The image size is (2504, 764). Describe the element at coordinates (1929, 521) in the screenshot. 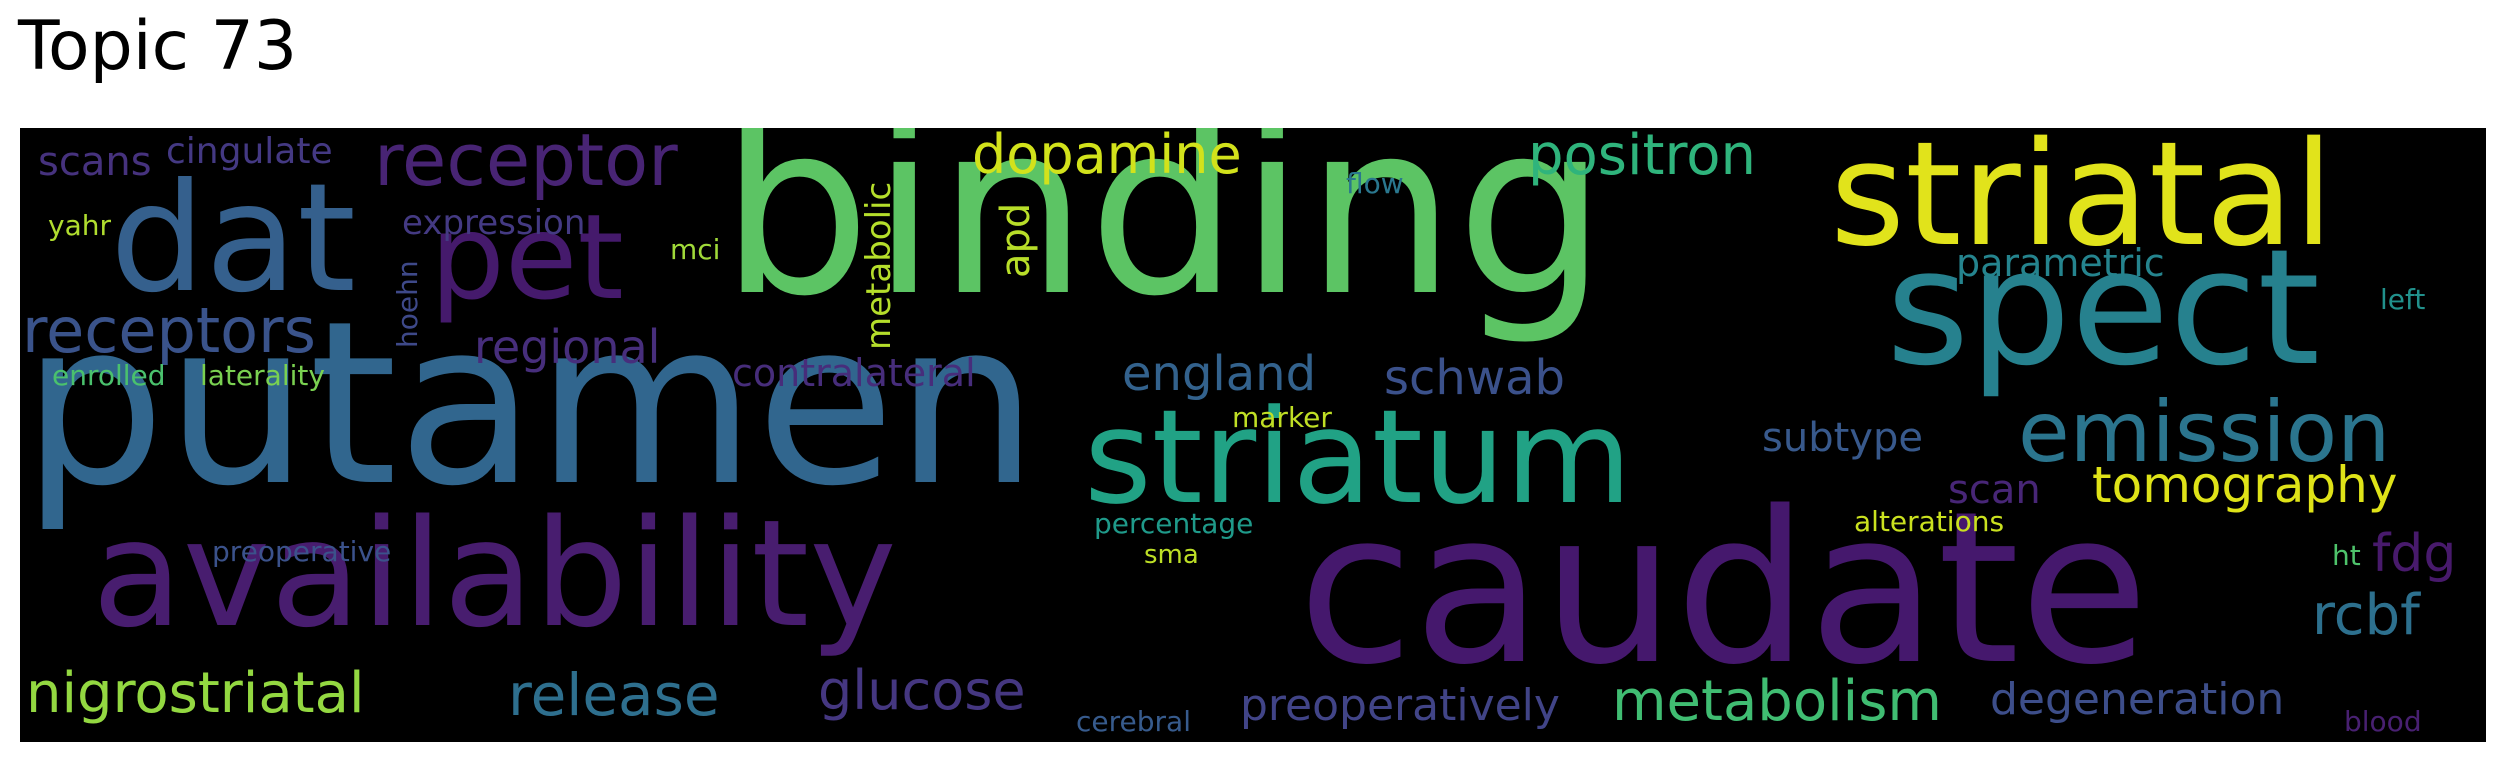

I see `word-alterations: alterations` at that location.